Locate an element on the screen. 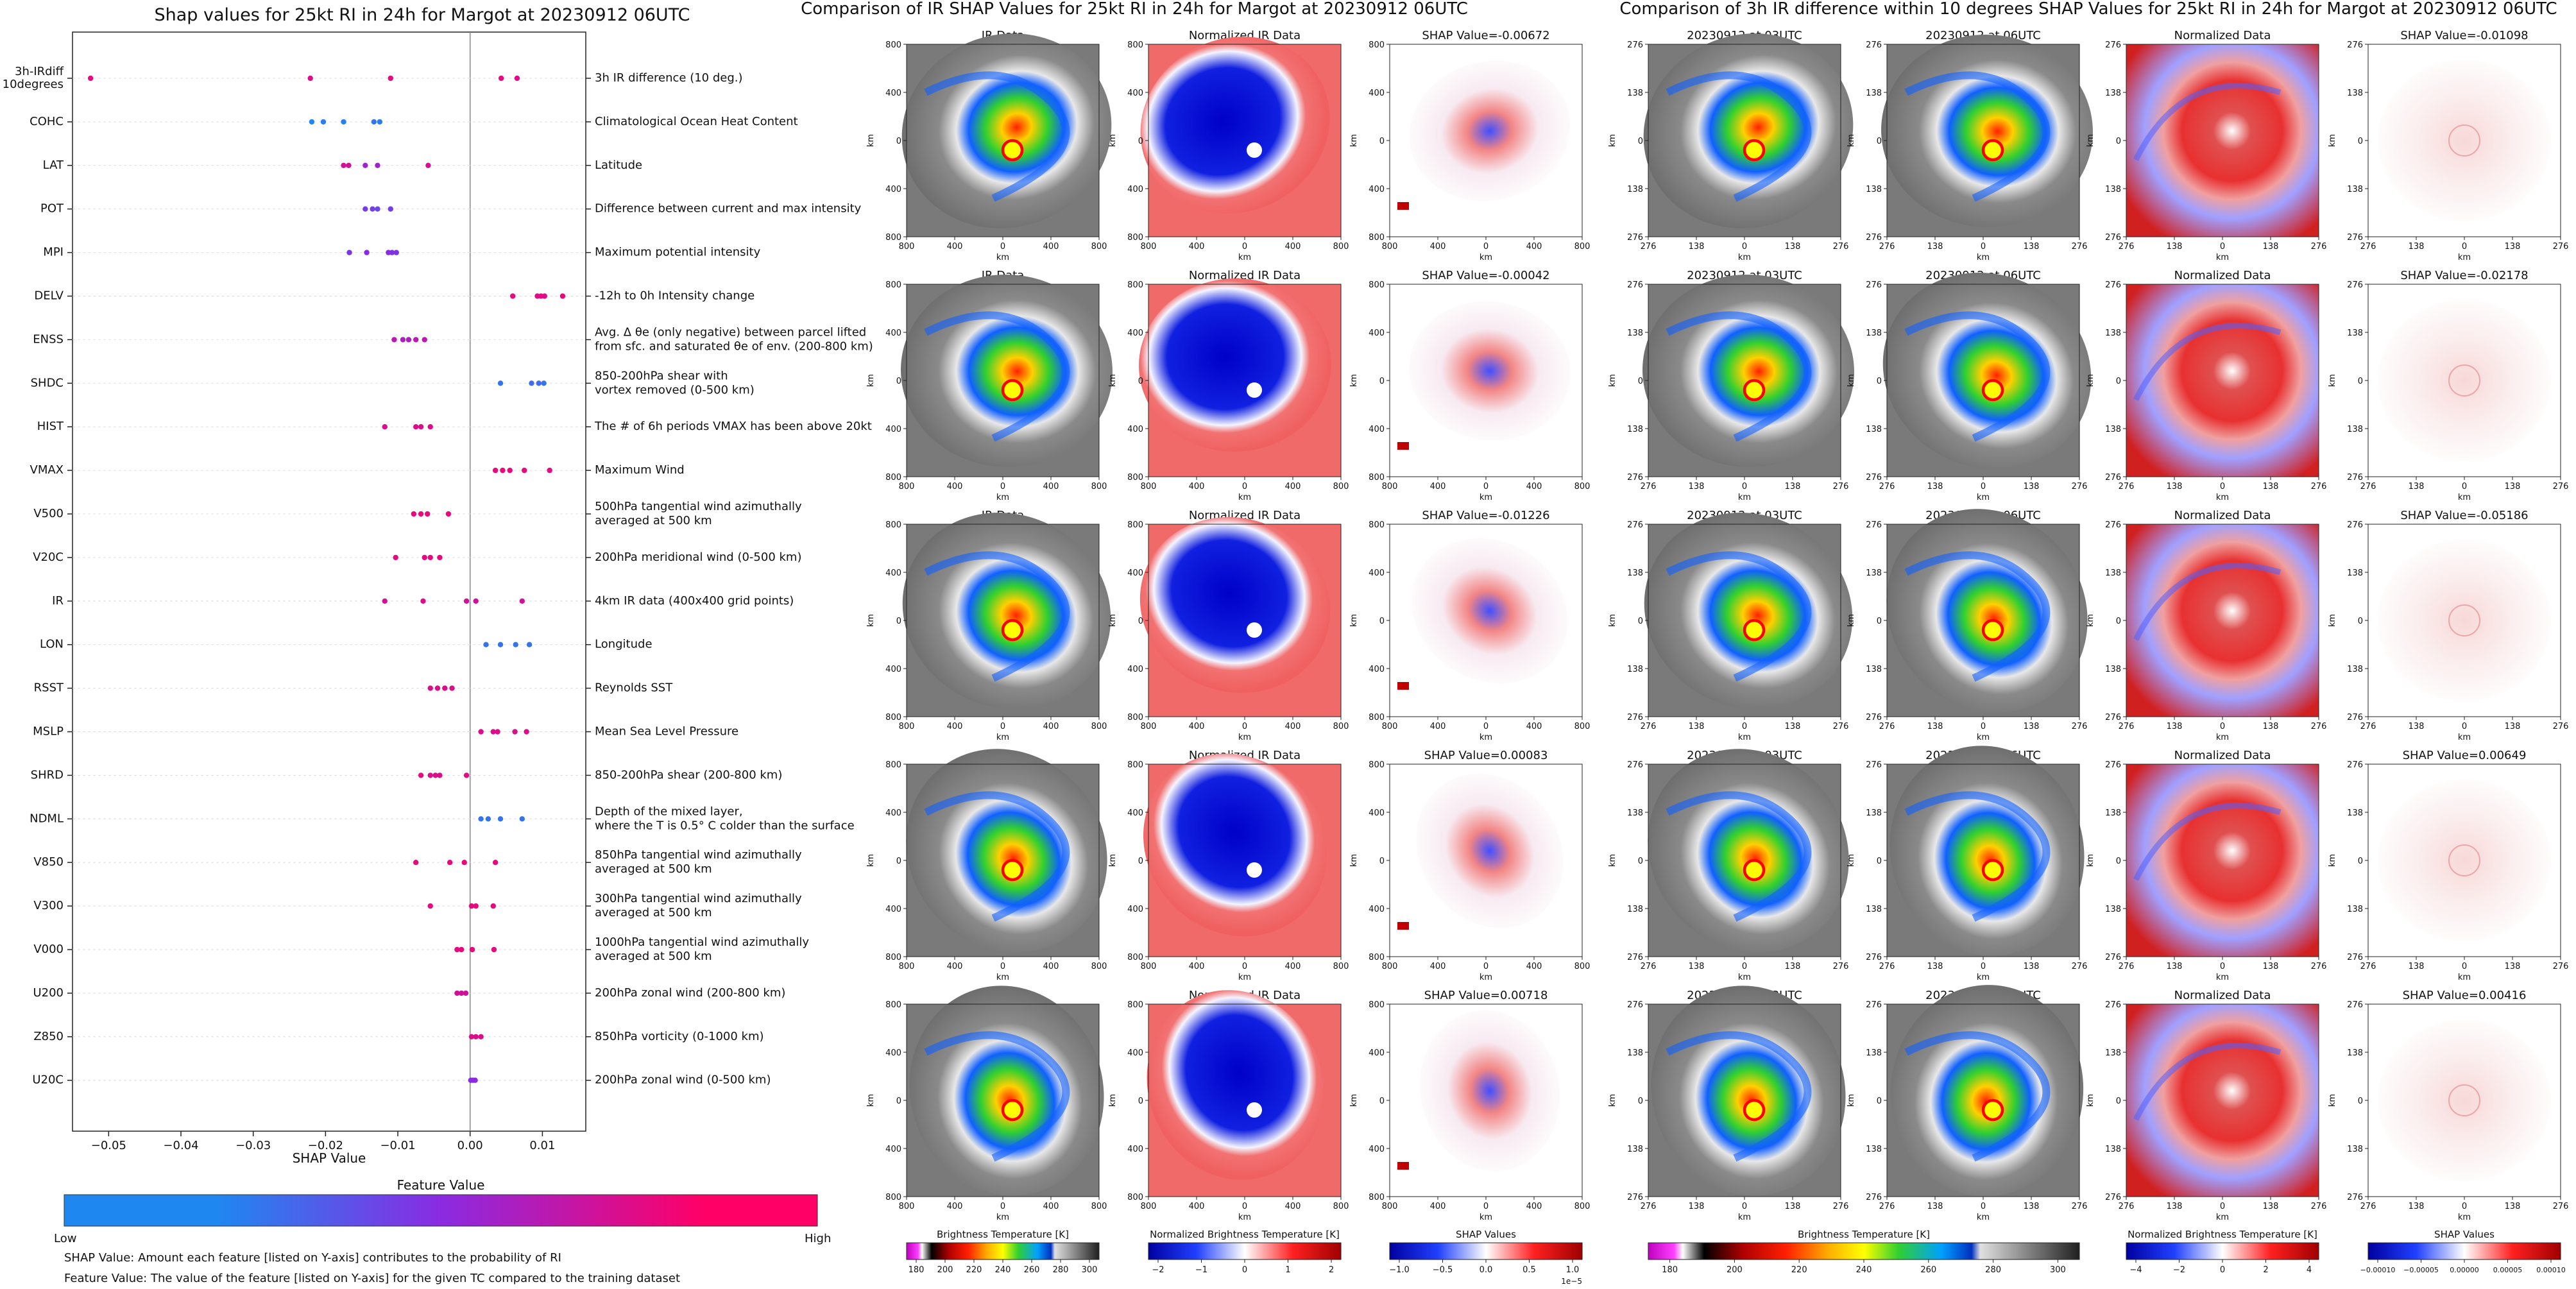  colorbar-tick-label: 240 is located at coordinates (1864, 1270).